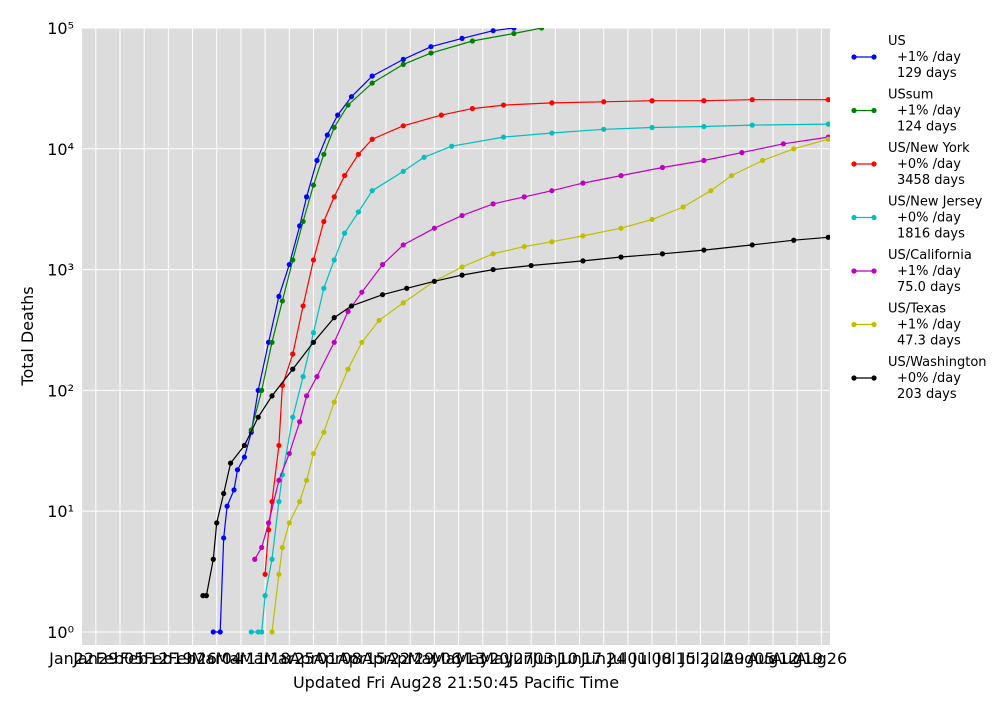 Image resolution: width=1000 pixels, height=704 pixels. Describe the element at coordinates (910, 95) in the screenshot. I see `legend-label: USsum` at that location.